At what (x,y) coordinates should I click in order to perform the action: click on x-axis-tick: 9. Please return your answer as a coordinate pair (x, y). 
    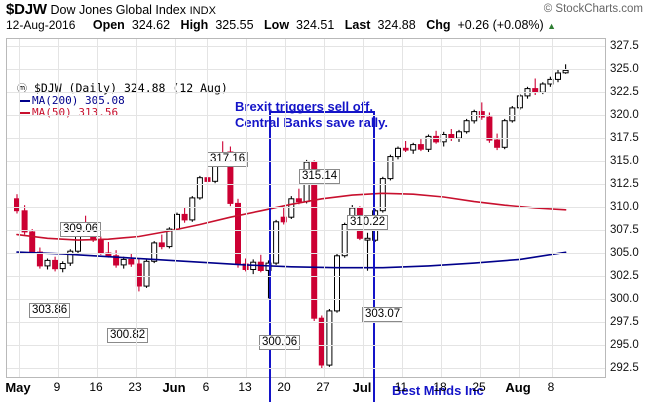
    Looking at the image, I should click on (57, 387).